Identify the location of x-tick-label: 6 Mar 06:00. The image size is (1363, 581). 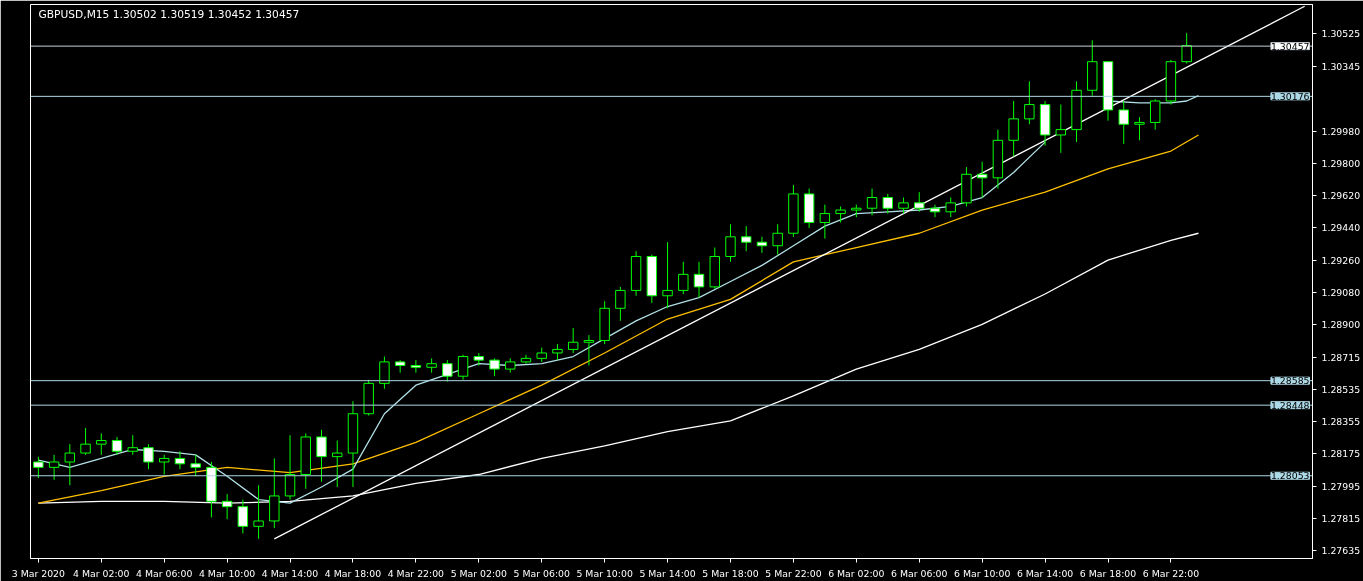
(919, 573).